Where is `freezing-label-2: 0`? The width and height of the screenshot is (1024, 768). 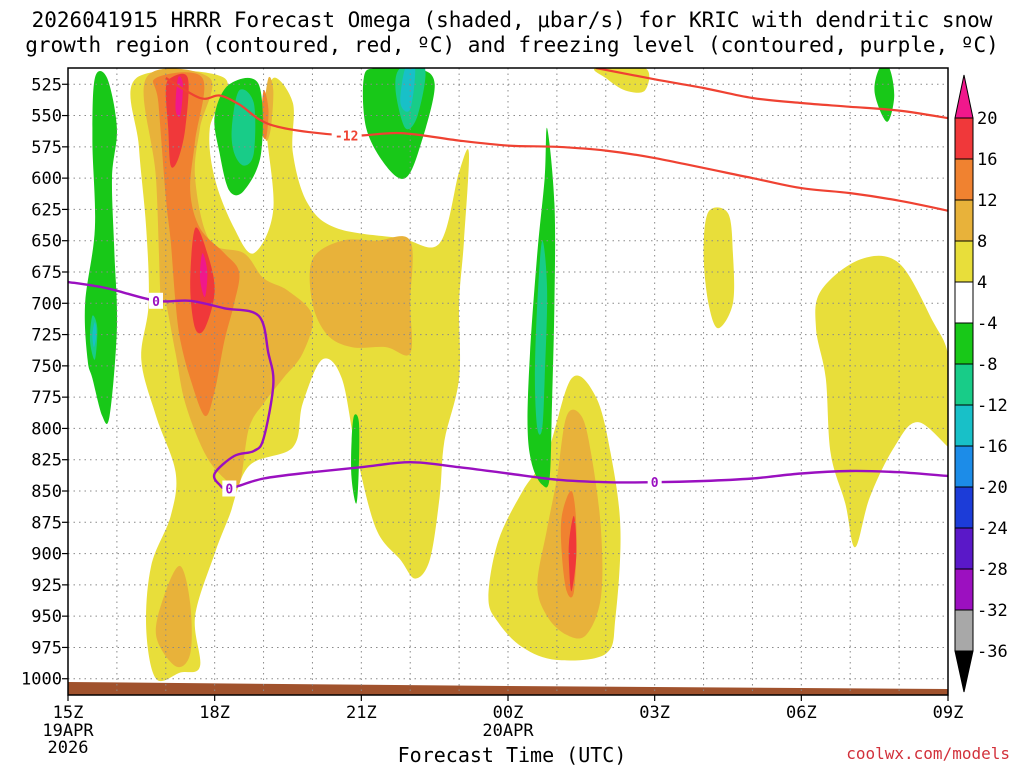
freezing-label-2: 0 is located at coordinates (655, 483).